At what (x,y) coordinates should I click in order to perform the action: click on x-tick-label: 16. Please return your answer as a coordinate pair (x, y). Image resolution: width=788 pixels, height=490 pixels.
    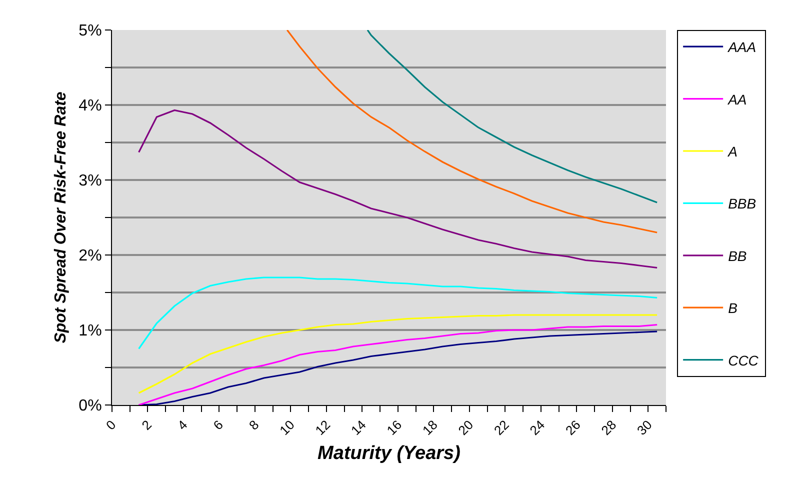
    Looking at the image, I should click on (394, 427).